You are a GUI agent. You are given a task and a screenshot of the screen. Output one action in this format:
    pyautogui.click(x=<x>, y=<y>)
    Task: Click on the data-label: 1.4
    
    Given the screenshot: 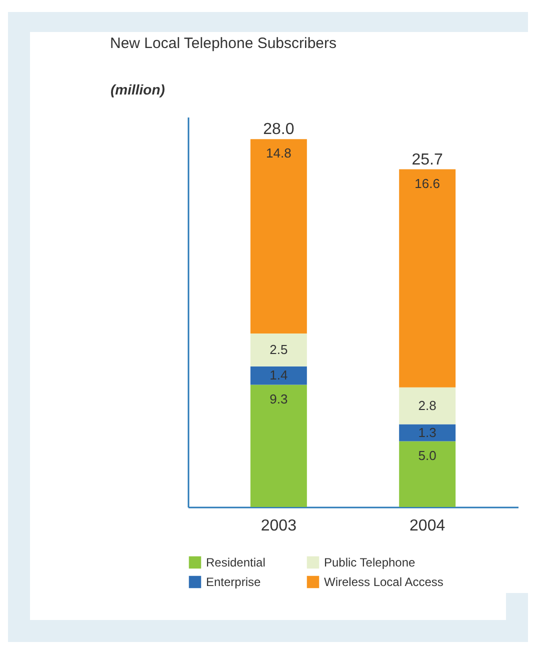 What is the action you would take?
    pyautogui.click(x=279, y=375)
    